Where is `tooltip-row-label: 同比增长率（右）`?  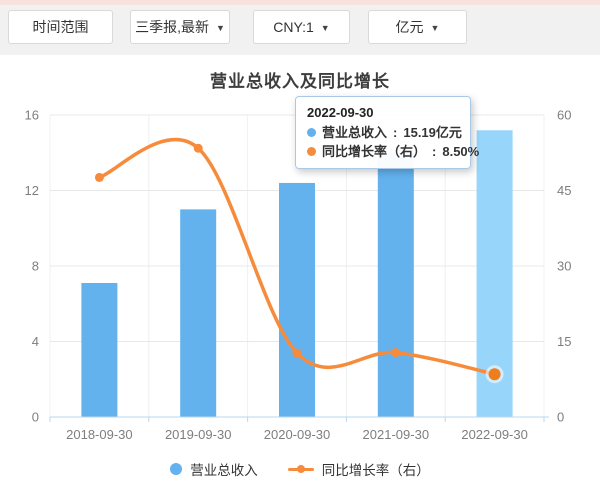
tooltip-row-label: 同比增长率（右） is located at coordinates (374, 151).